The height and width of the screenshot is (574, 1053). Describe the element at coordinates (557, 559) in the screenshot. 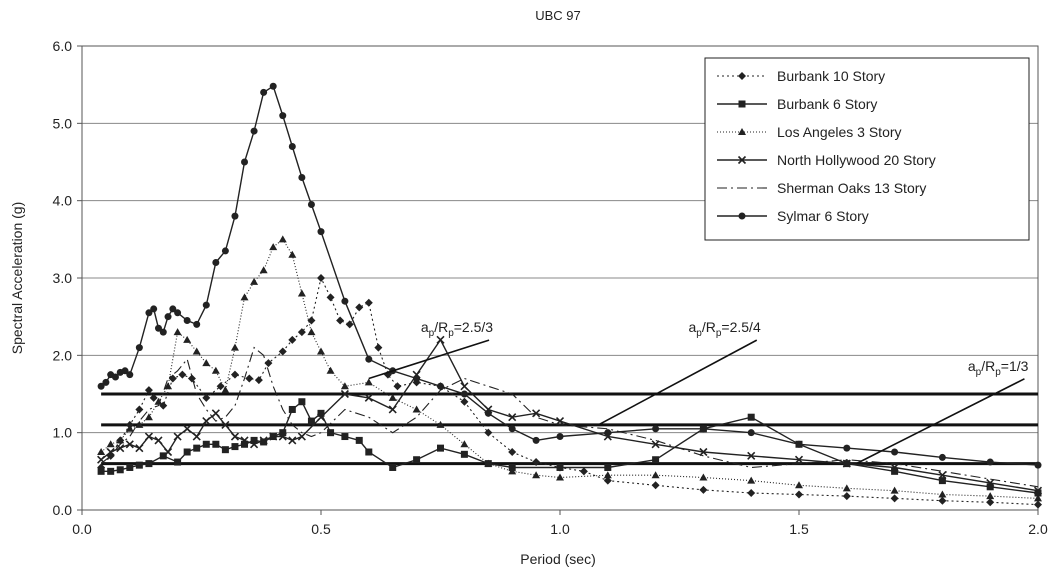

I see `x-axis-label: Period (sec)` at that location.